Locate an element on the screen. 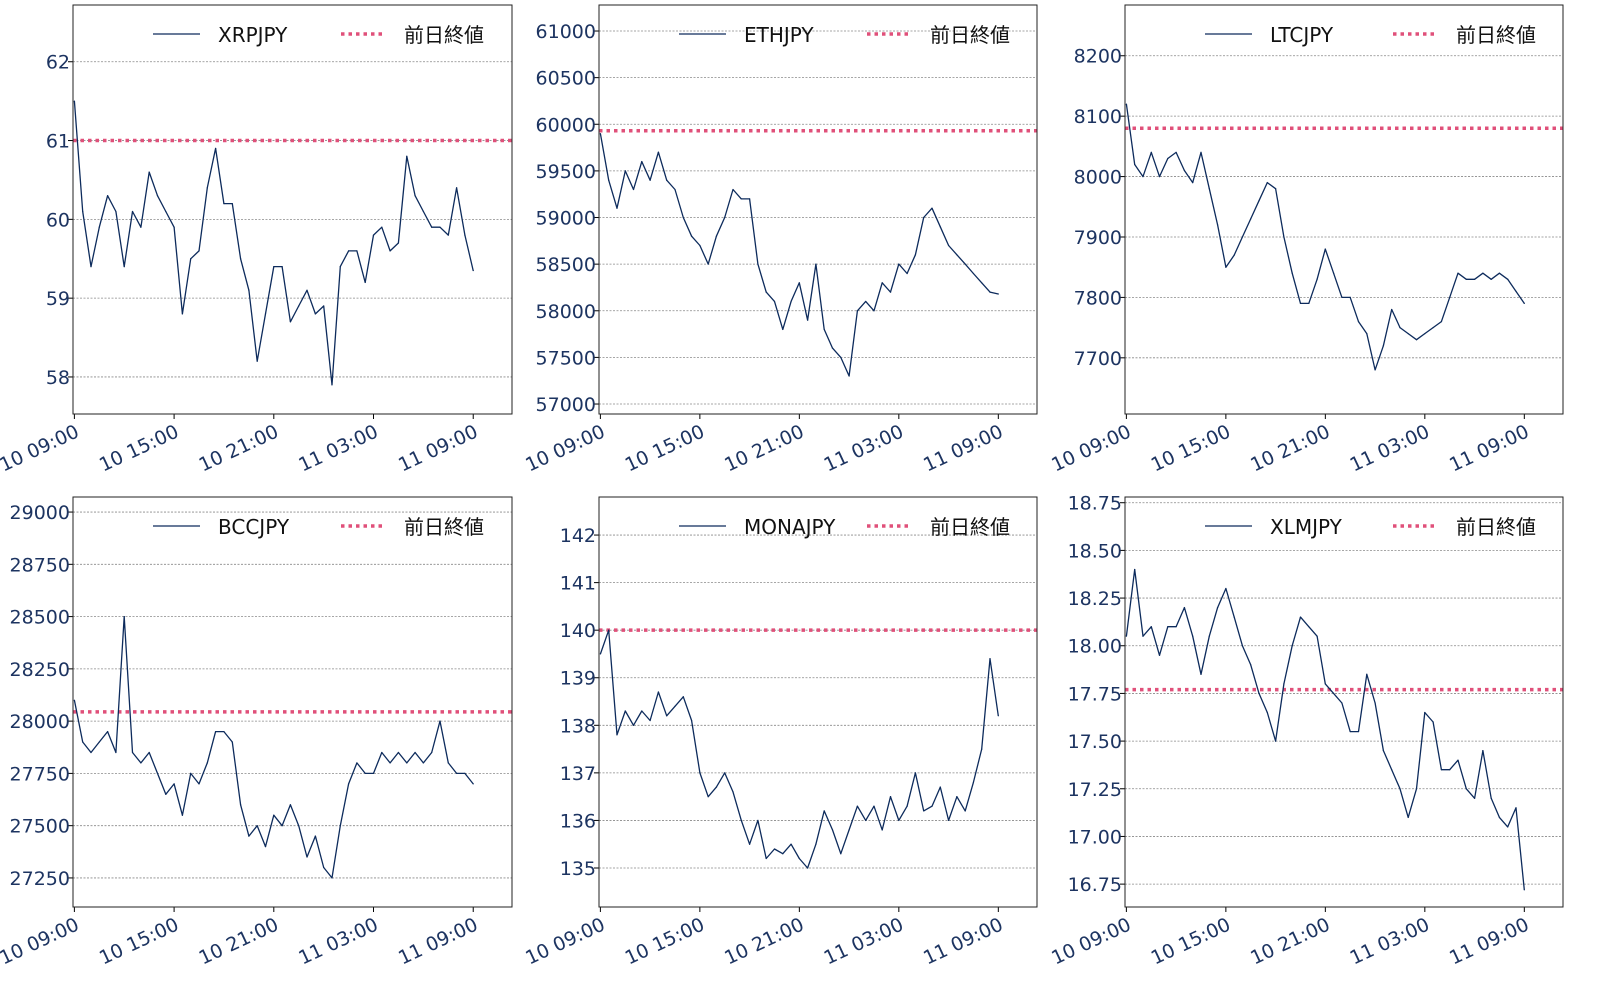  y-tick-label: 27750 is located at coordinates (40, 774).